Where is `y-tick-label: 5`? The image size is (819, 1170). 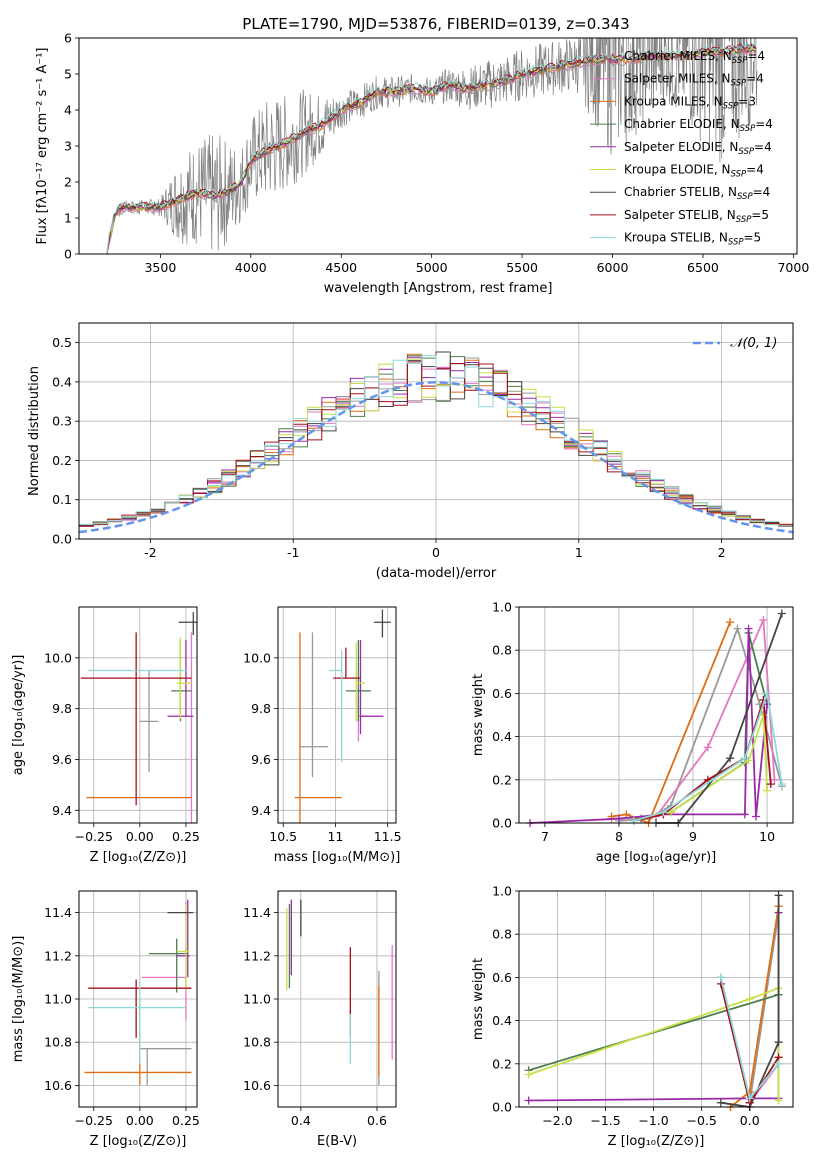 y-tick-label: 5 is located at coordinates (68, 74).